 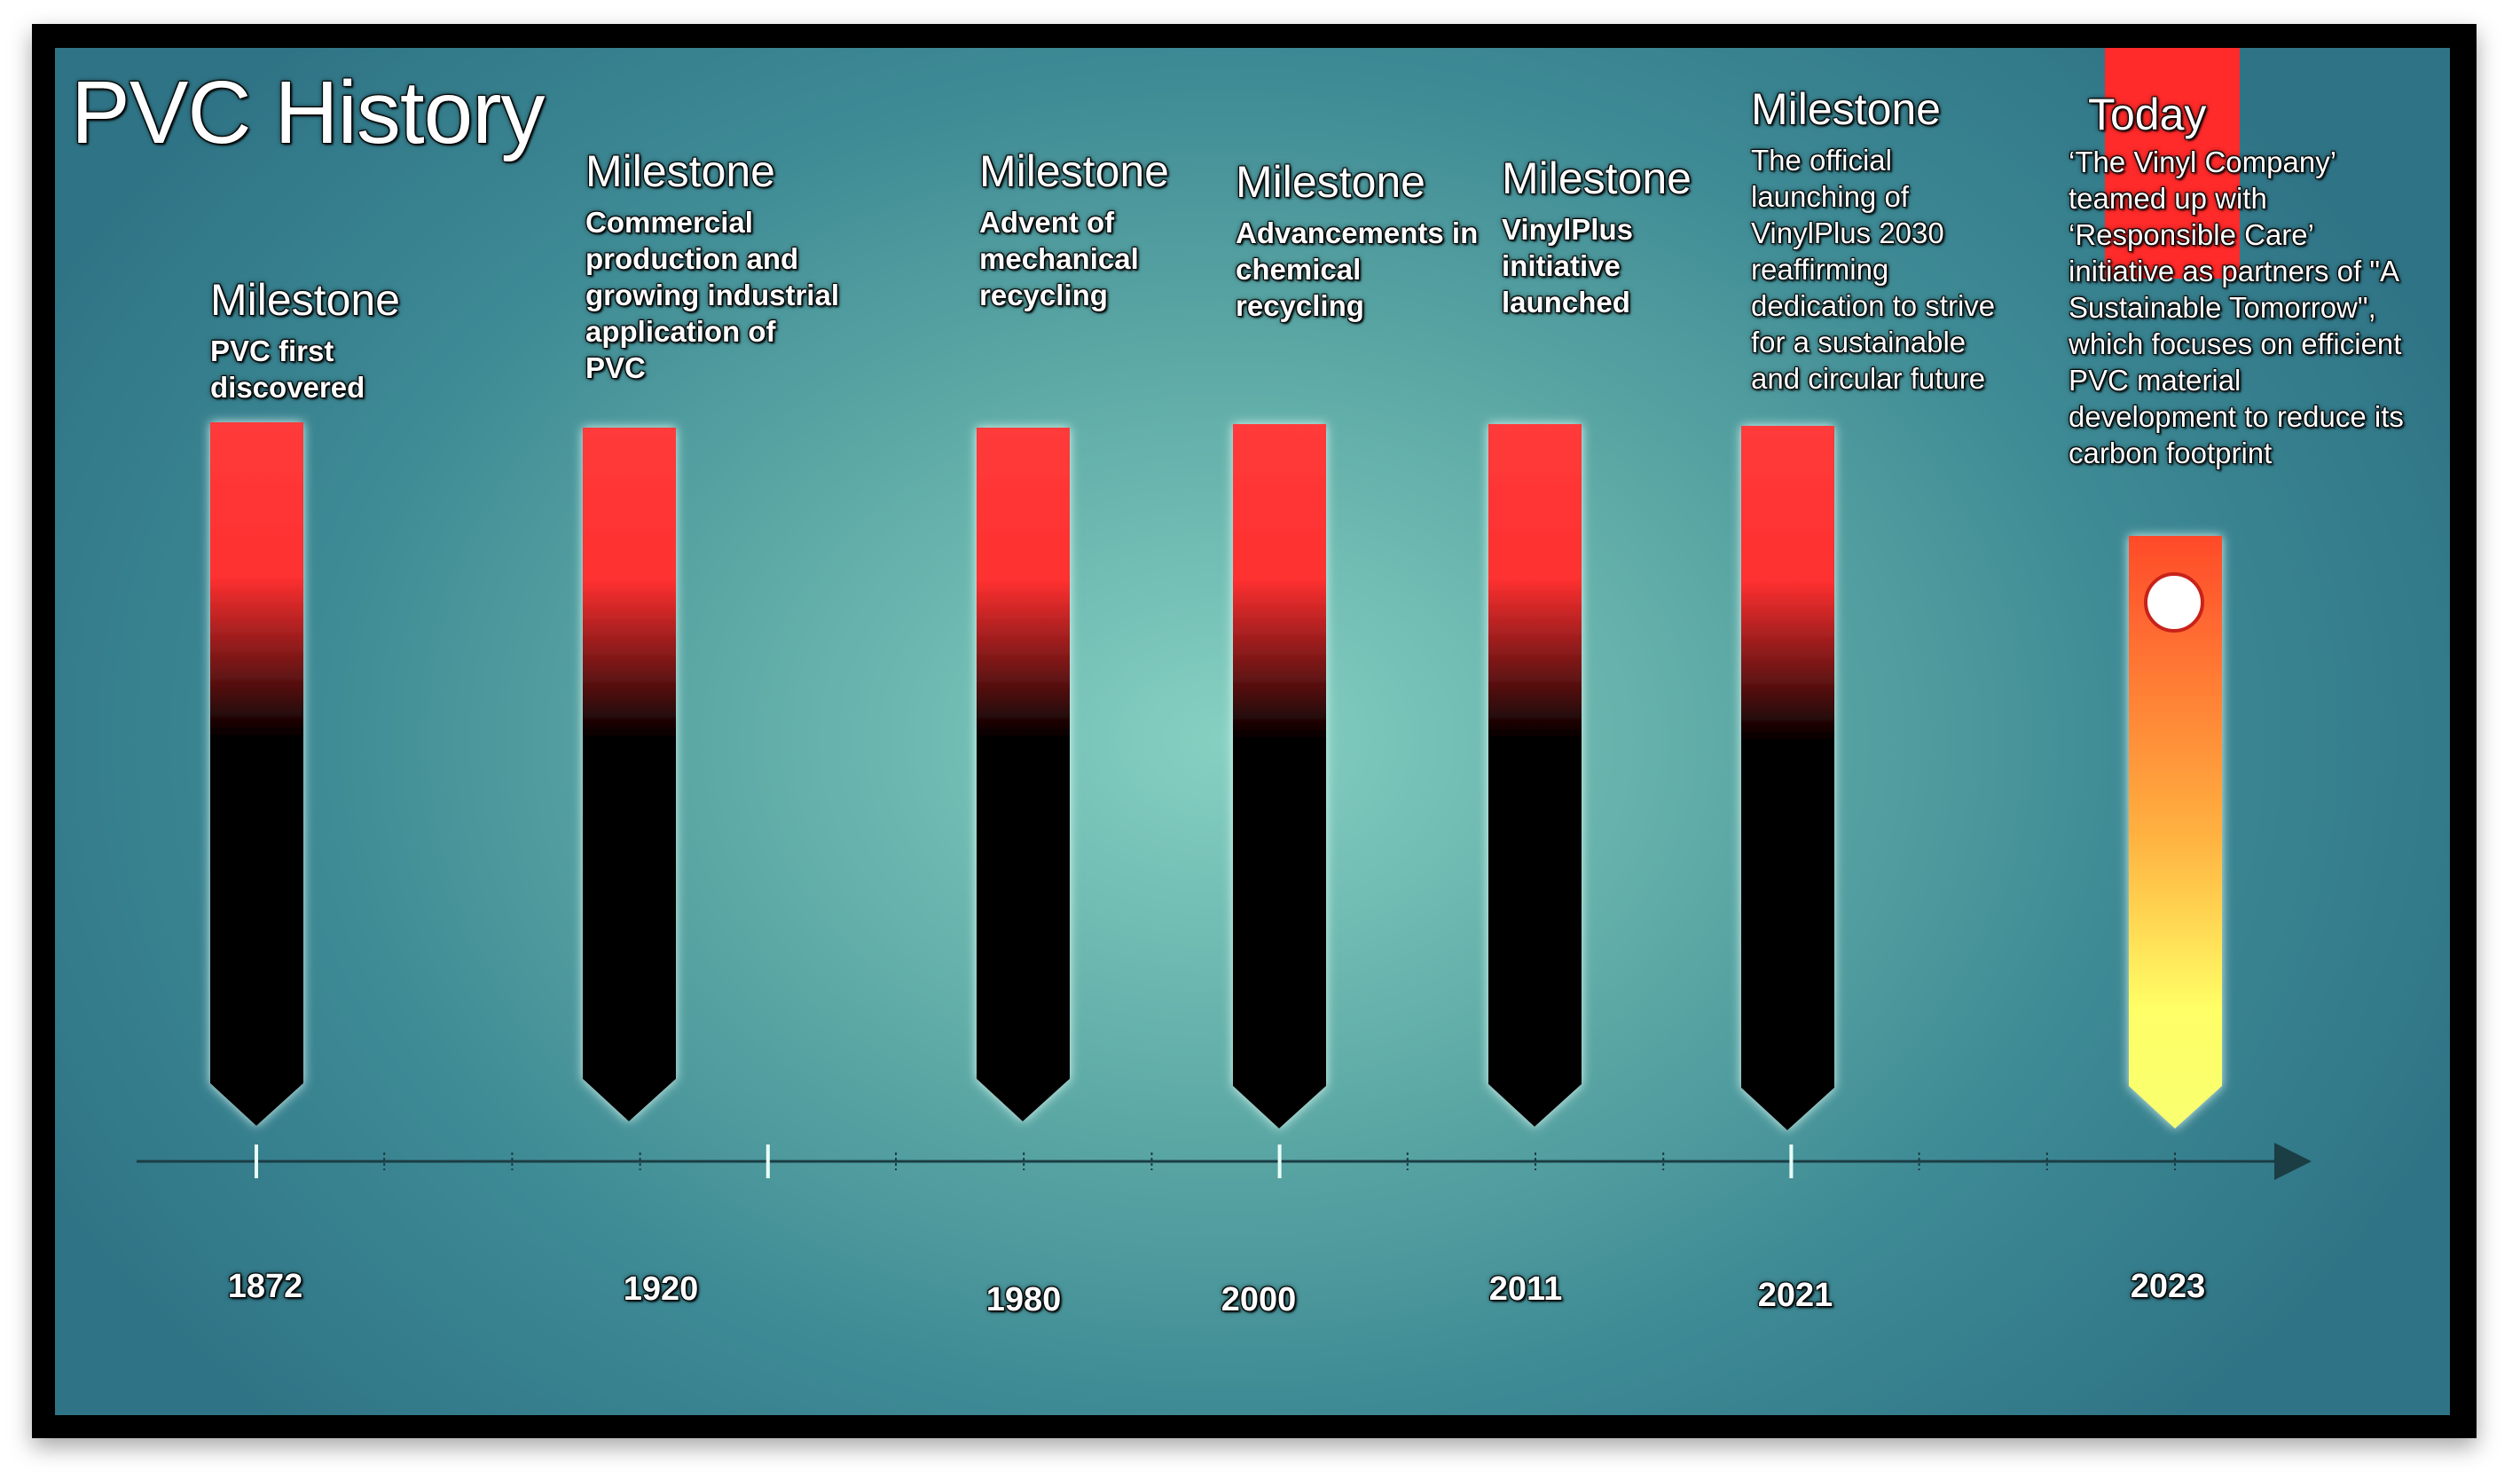 I want to click on milestone-heading: Today, so click(x=2147, y=114).